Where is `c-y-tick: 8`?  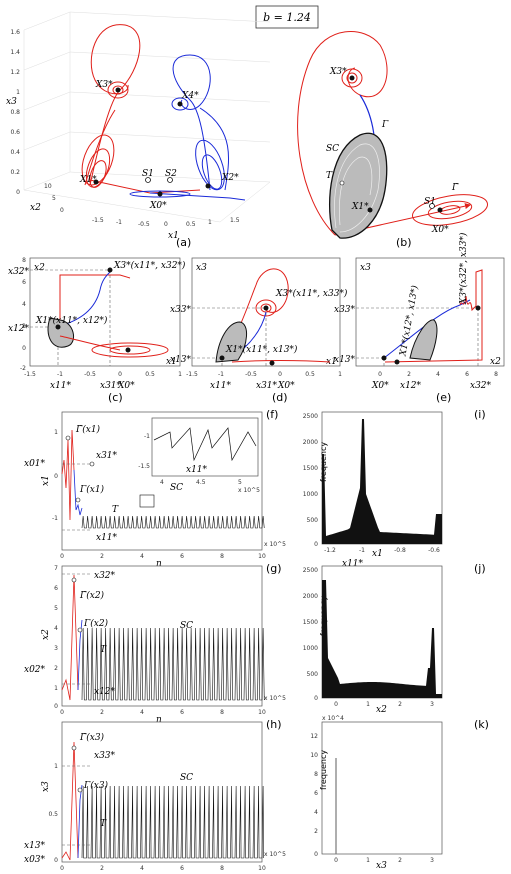
c-y-tick: 8 is located at coordinates (24, 260).